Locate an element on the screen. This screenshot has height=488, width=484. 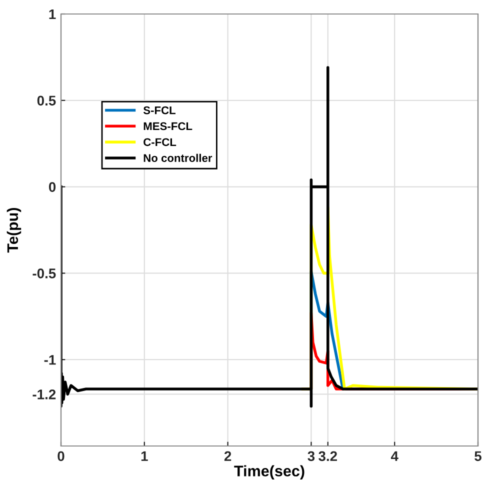
y-tick-label: 0 is located at coordinates (52, 187).